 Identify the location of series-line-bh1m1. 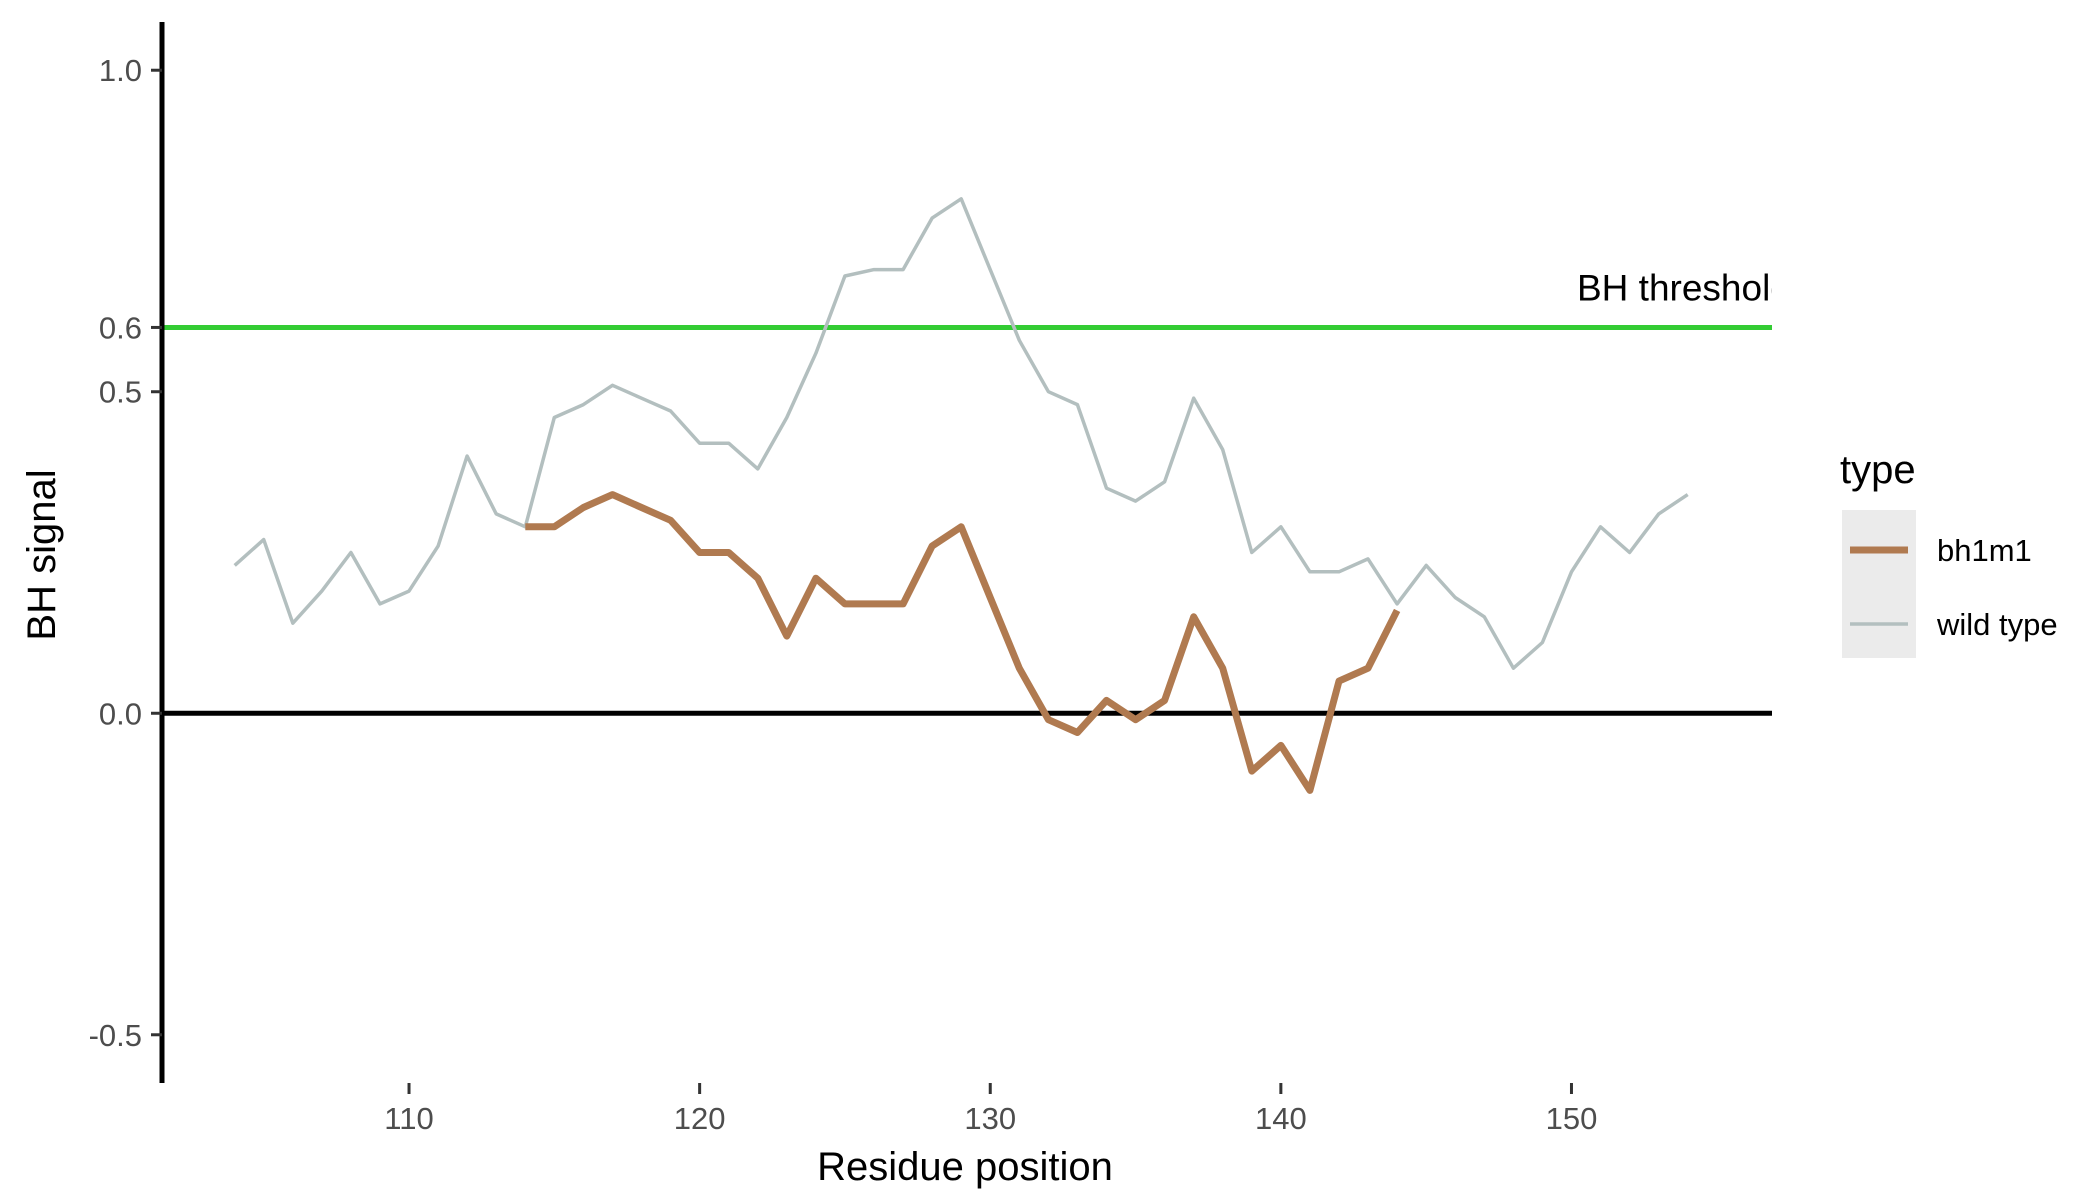
(963, 642).